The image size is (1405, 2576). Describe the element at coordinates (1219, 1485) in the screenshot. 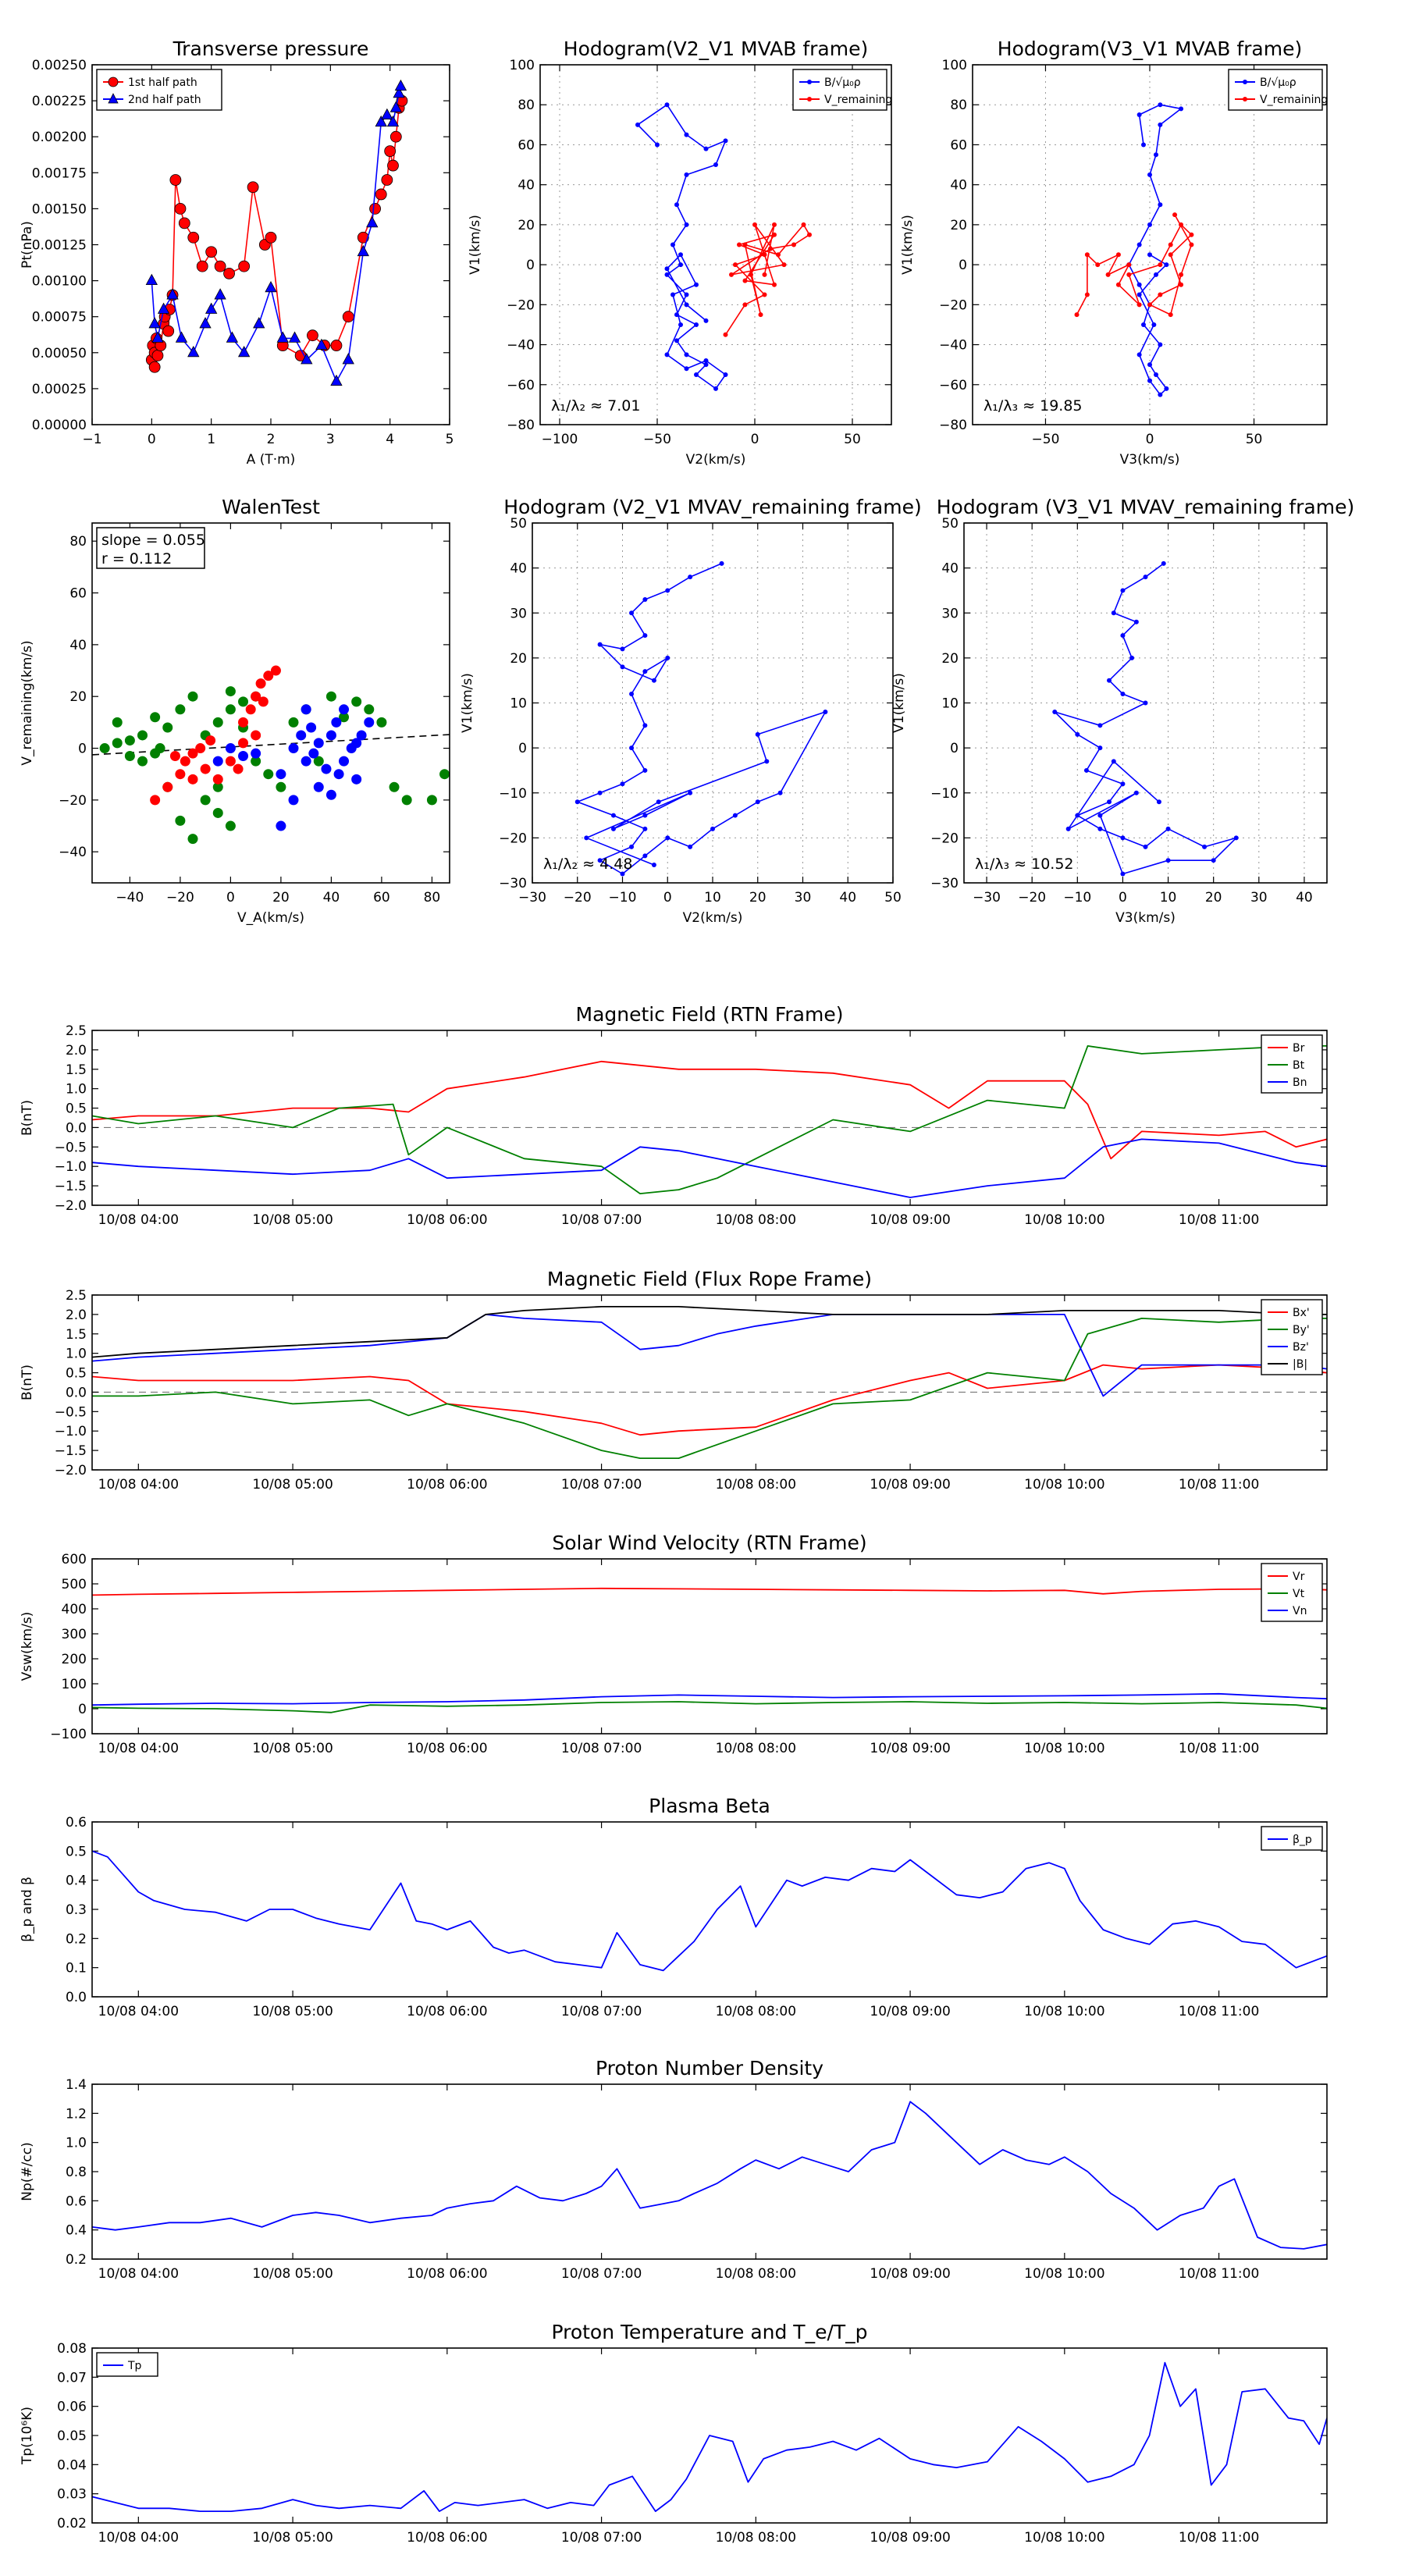

I see `x-tick-label: 10/08 11:00` at that location.